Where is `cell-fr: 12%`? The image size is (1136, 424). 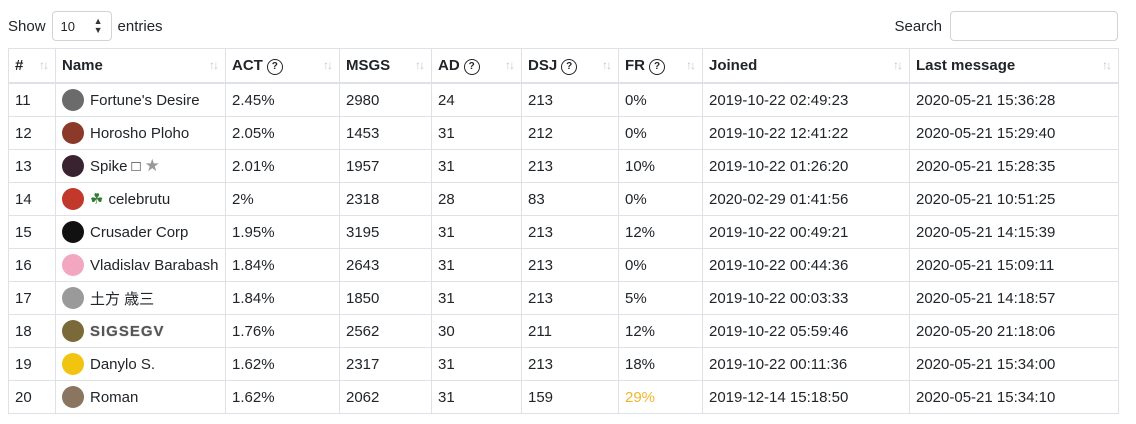
cell-fr: 12% is located at coordinates (660, 331).